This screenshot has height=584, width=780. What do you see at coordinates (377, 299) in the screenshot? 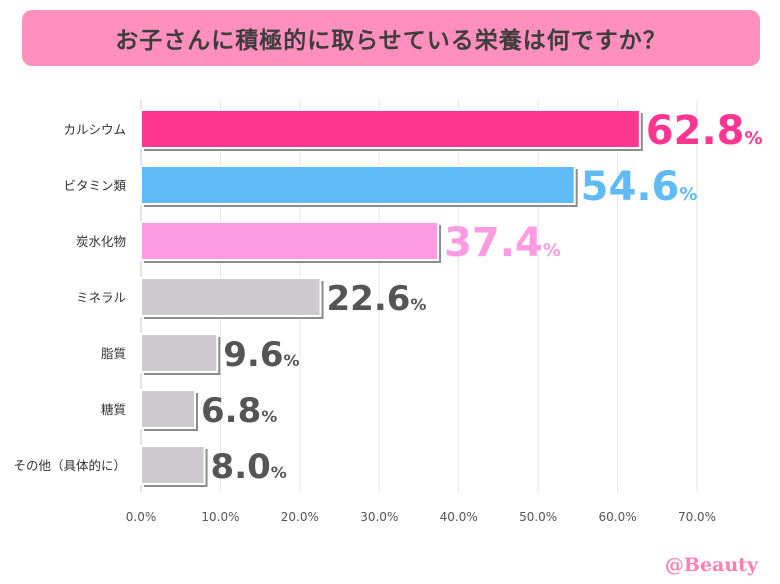
I see `value-label: 22.6%` at bounding box center [377, 299].